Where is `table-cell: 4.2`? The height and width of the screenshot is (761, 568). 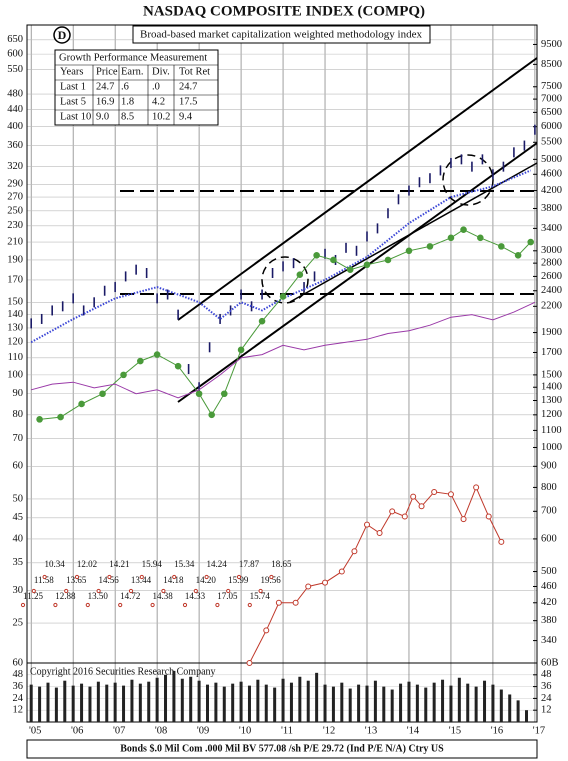
table-cell: 4.2 is located at coordinates (158, 101).